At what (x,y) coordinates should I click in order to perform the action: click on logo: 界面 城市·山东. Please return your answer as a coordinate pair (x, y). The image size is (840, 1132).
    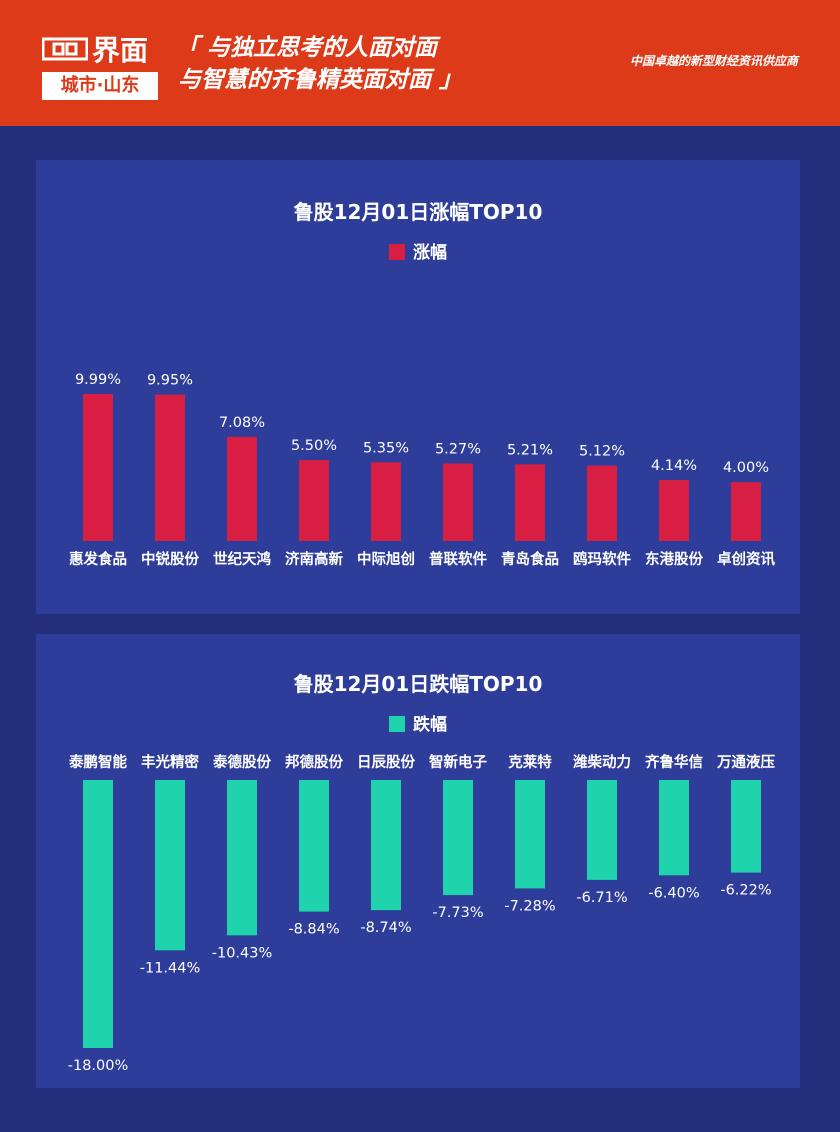
    Looking at the image, I should click on (101, 67).